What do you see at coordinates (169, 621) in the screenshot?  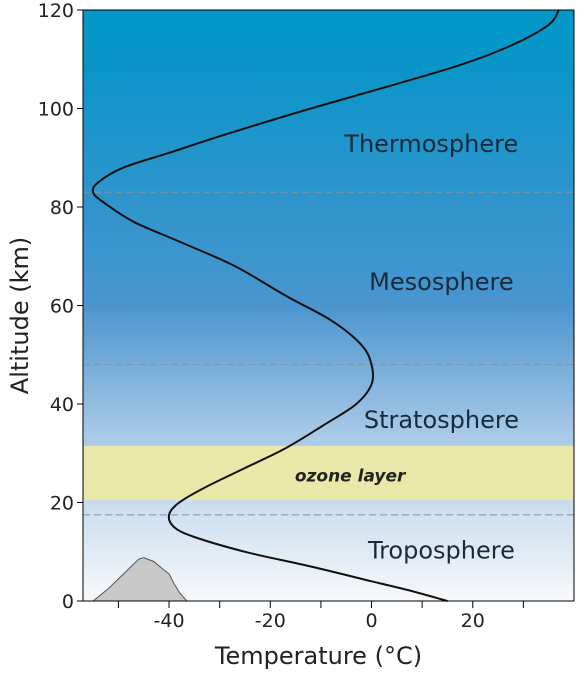 I see `x-tick-label: -40` at bounding box center [169, 621].